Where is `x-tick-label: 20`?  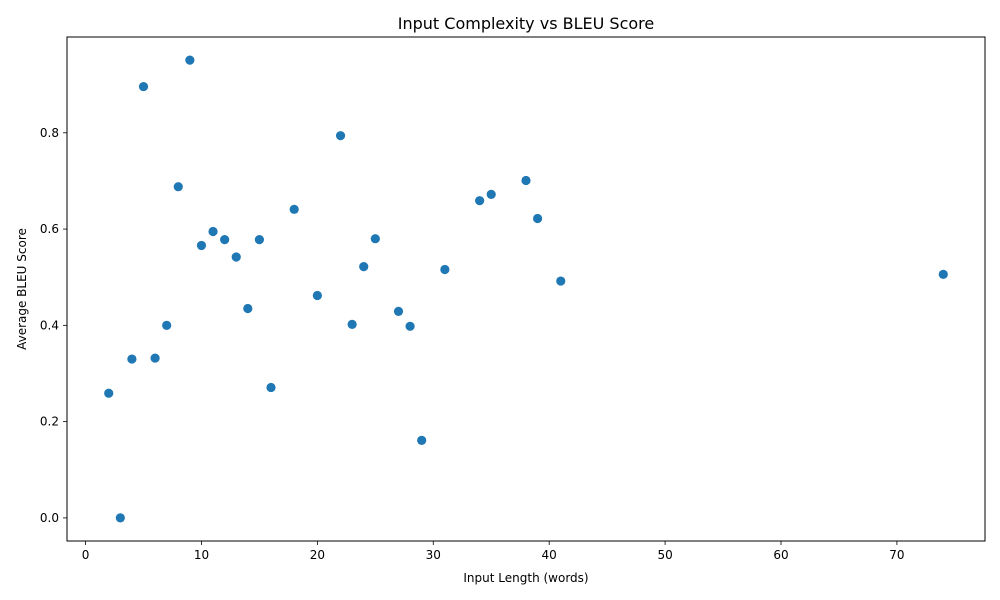
x-tick-label: 20 is located at coordinates (317, 555).